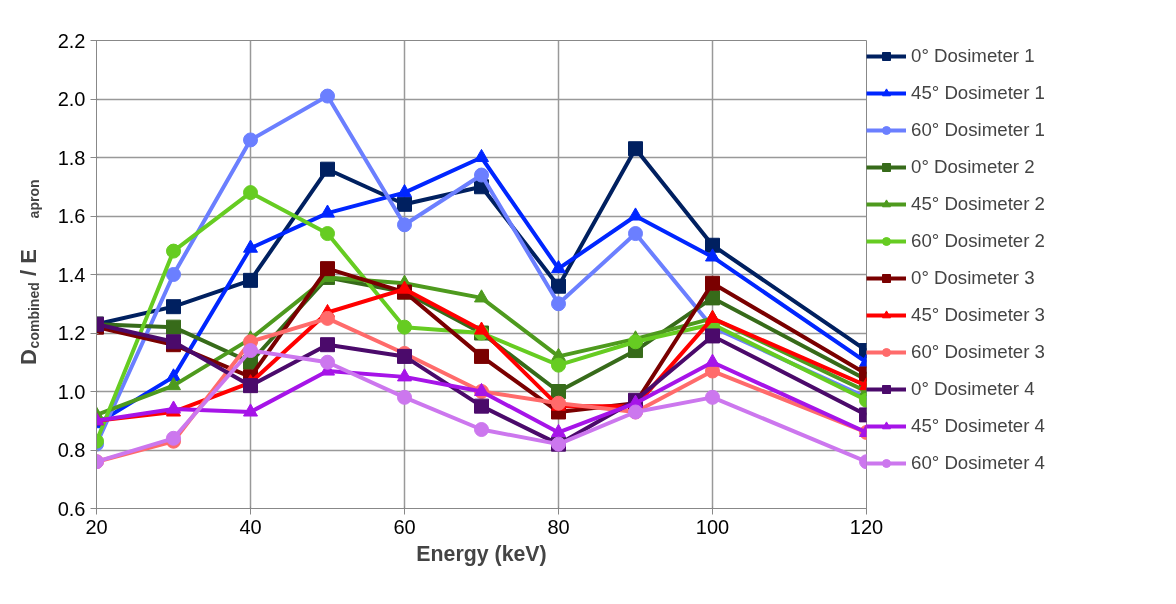 This screenshot has height=604, width=1176. I want to click on x-tick-label: 40, so click(250, 526).